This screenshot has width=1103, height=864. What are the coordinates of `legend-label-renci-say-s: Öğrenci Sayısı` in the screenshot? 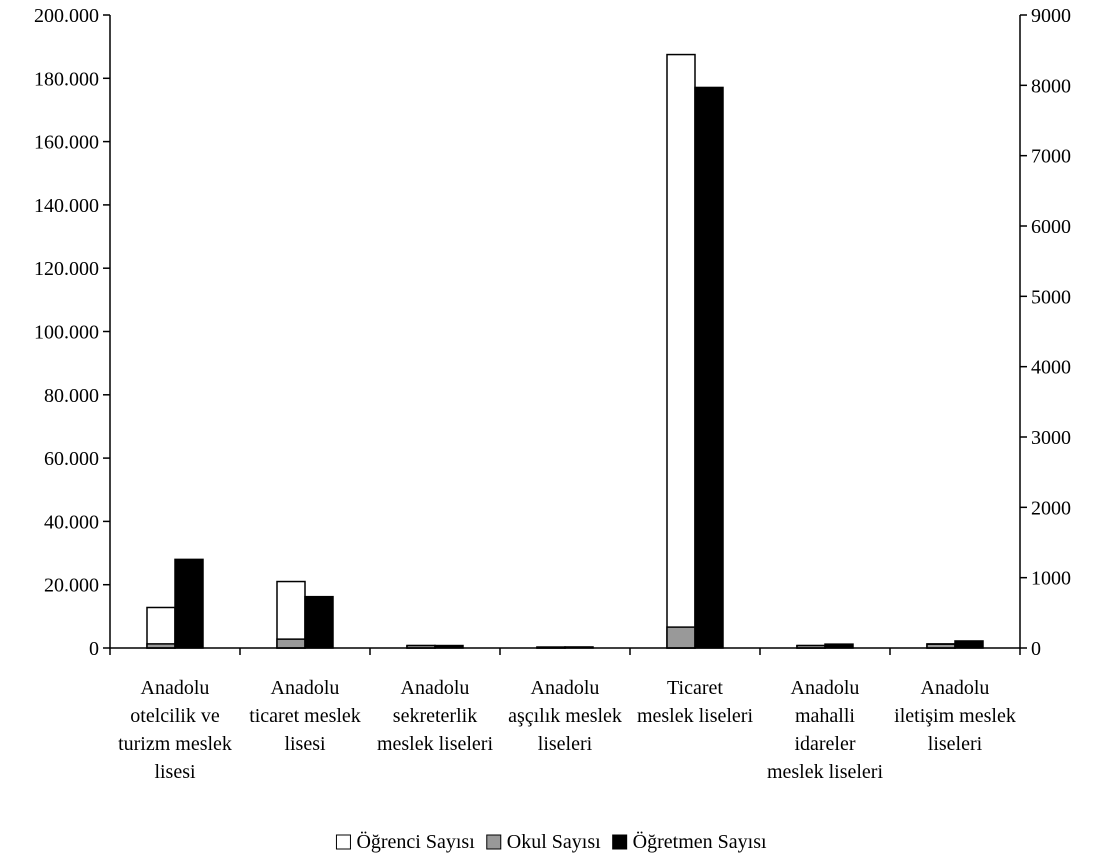 It's located at (415, 841).